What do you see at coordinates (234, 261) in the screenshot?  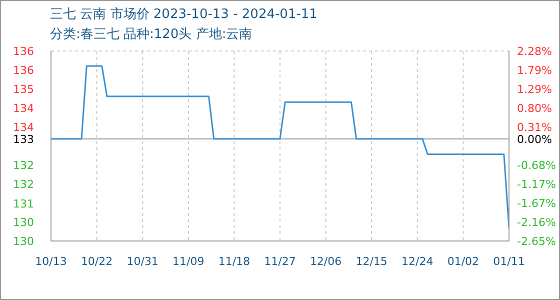 I see `x-tick-label: 11/18` at bounding box center [234, 261].